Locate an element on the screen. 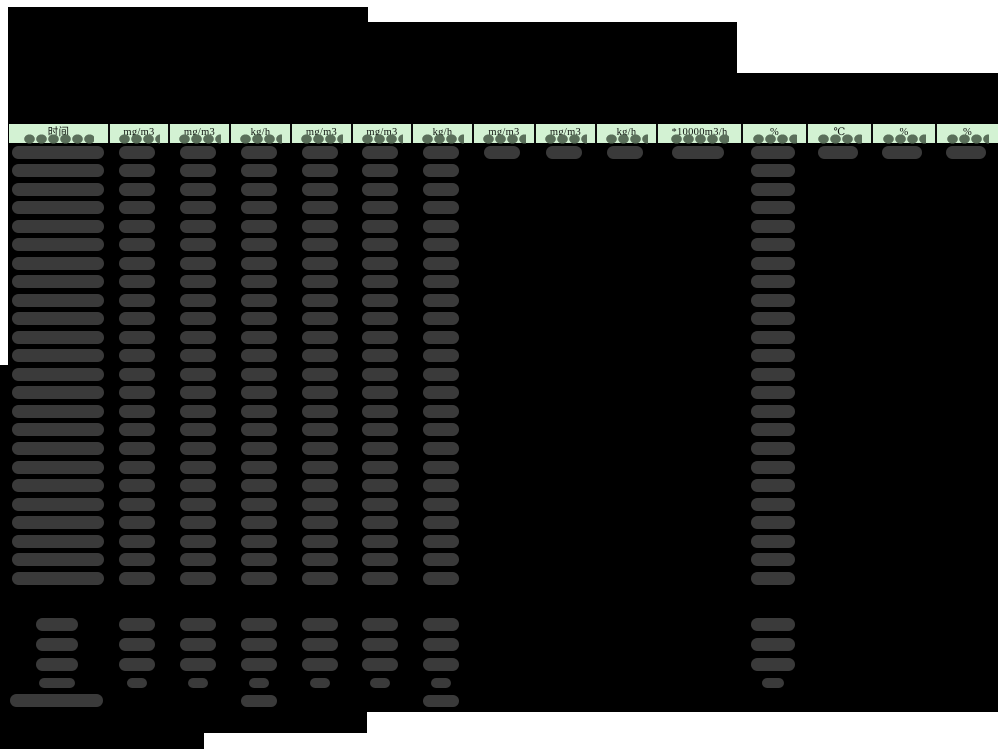  column-header-2: mg/m3 is located at coordinates (198, 135).